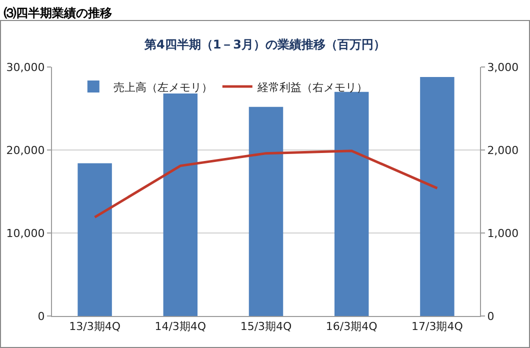  What do you see at coordinates (503, 150) in the screenshot?
I see `y2-tick-label: 2,000` at bounding box center [503, 150].